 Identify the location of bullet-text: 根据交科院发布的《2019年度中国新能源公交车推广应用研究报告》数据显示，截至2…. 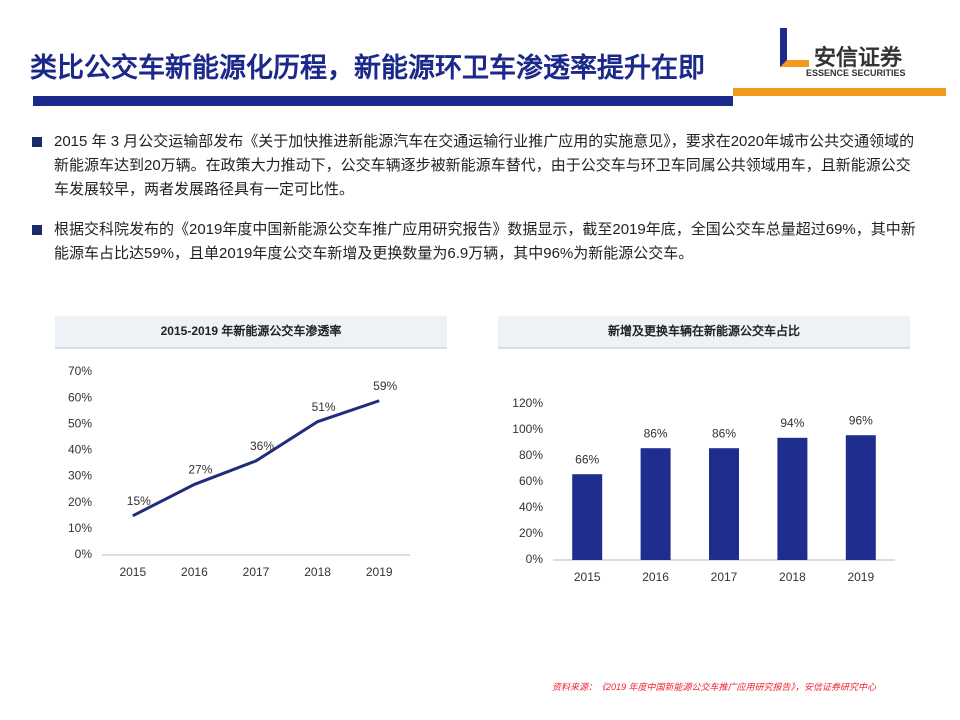
(485, 241).